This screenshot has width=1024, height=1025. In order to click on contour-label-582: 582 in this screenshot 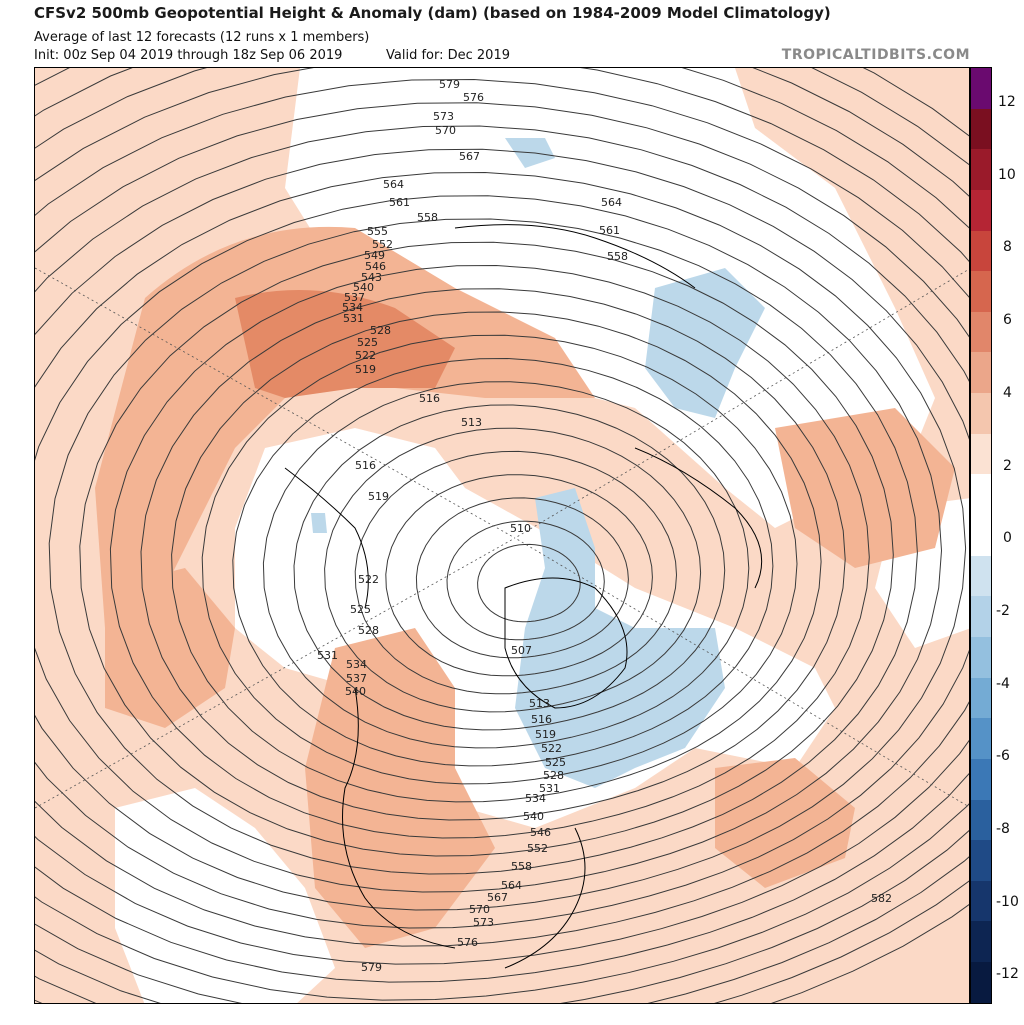, I will do `click(881, 898)`.